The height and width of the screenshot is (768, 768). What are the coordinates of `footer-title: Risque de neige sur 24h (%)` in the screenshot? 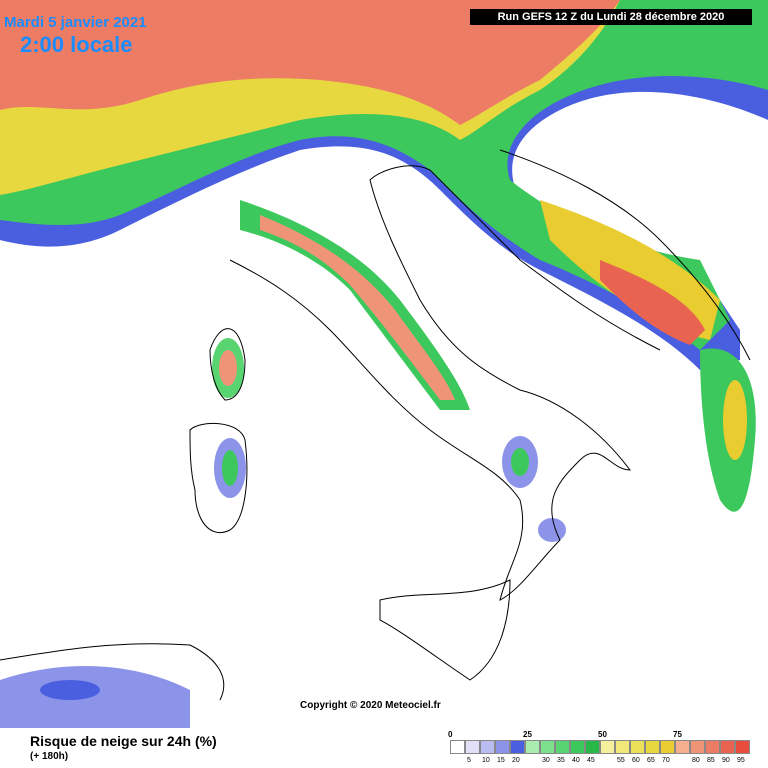 It's located at (123, 741).